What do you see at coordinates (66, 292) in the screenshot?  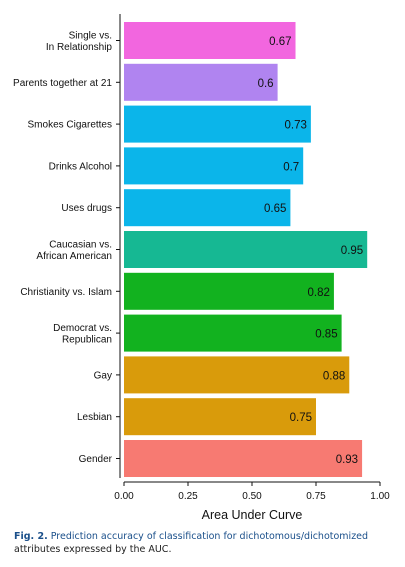 I see `category-label-6-0: Christianity vs. Islam` at bounding box center [66, 292].